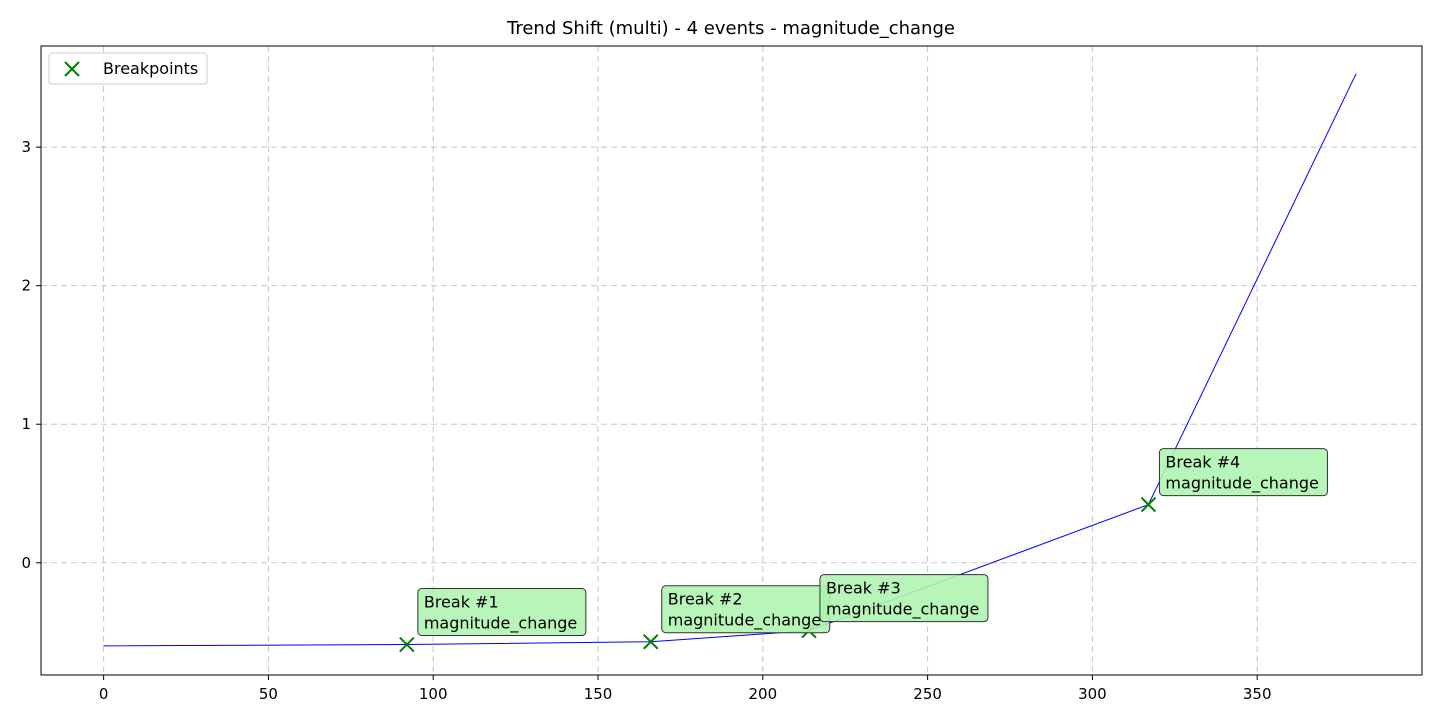  Describe the element at coordinates (26, 286) in the screenshot. I see `y-tick-label: 2` at that location.